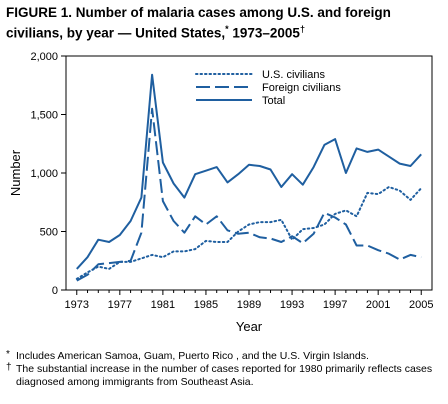 The width and height of the screenshot is (448, 404). What do you see at coordinates (264, 33) in the screenshot?
I see `title-years: 1973–2005` at bounding box center [264, 33].